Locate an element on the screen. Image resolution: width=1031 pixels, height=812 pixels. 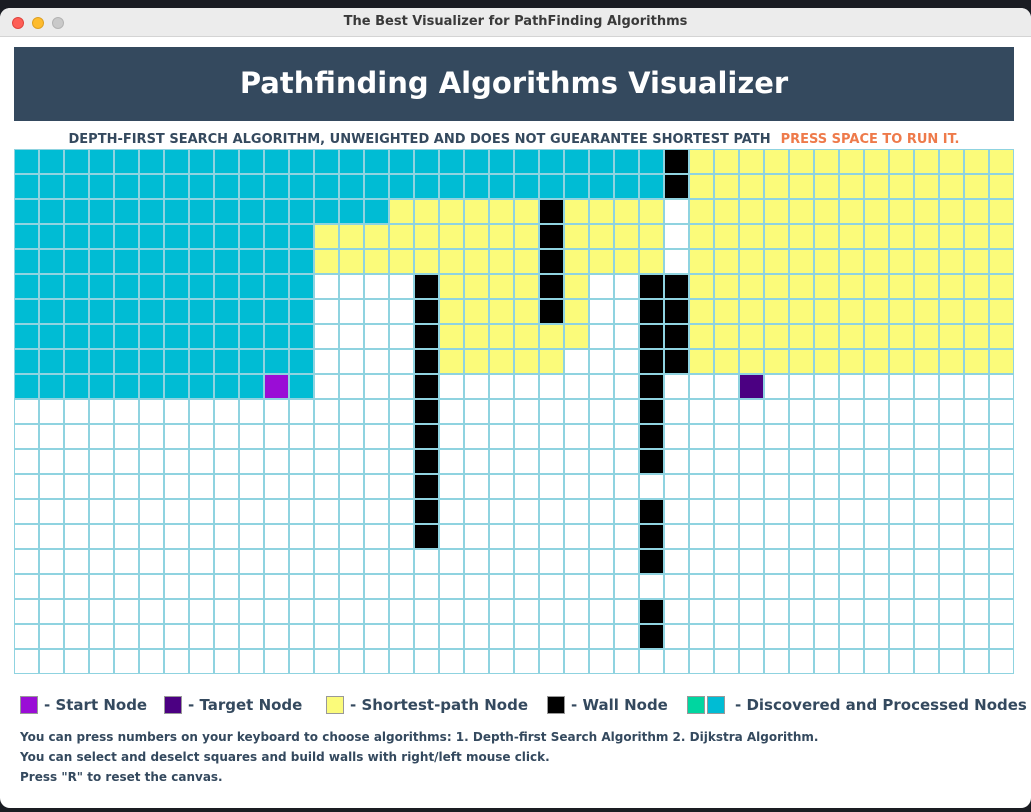
close-window-button is located at coordinates (18, 23).